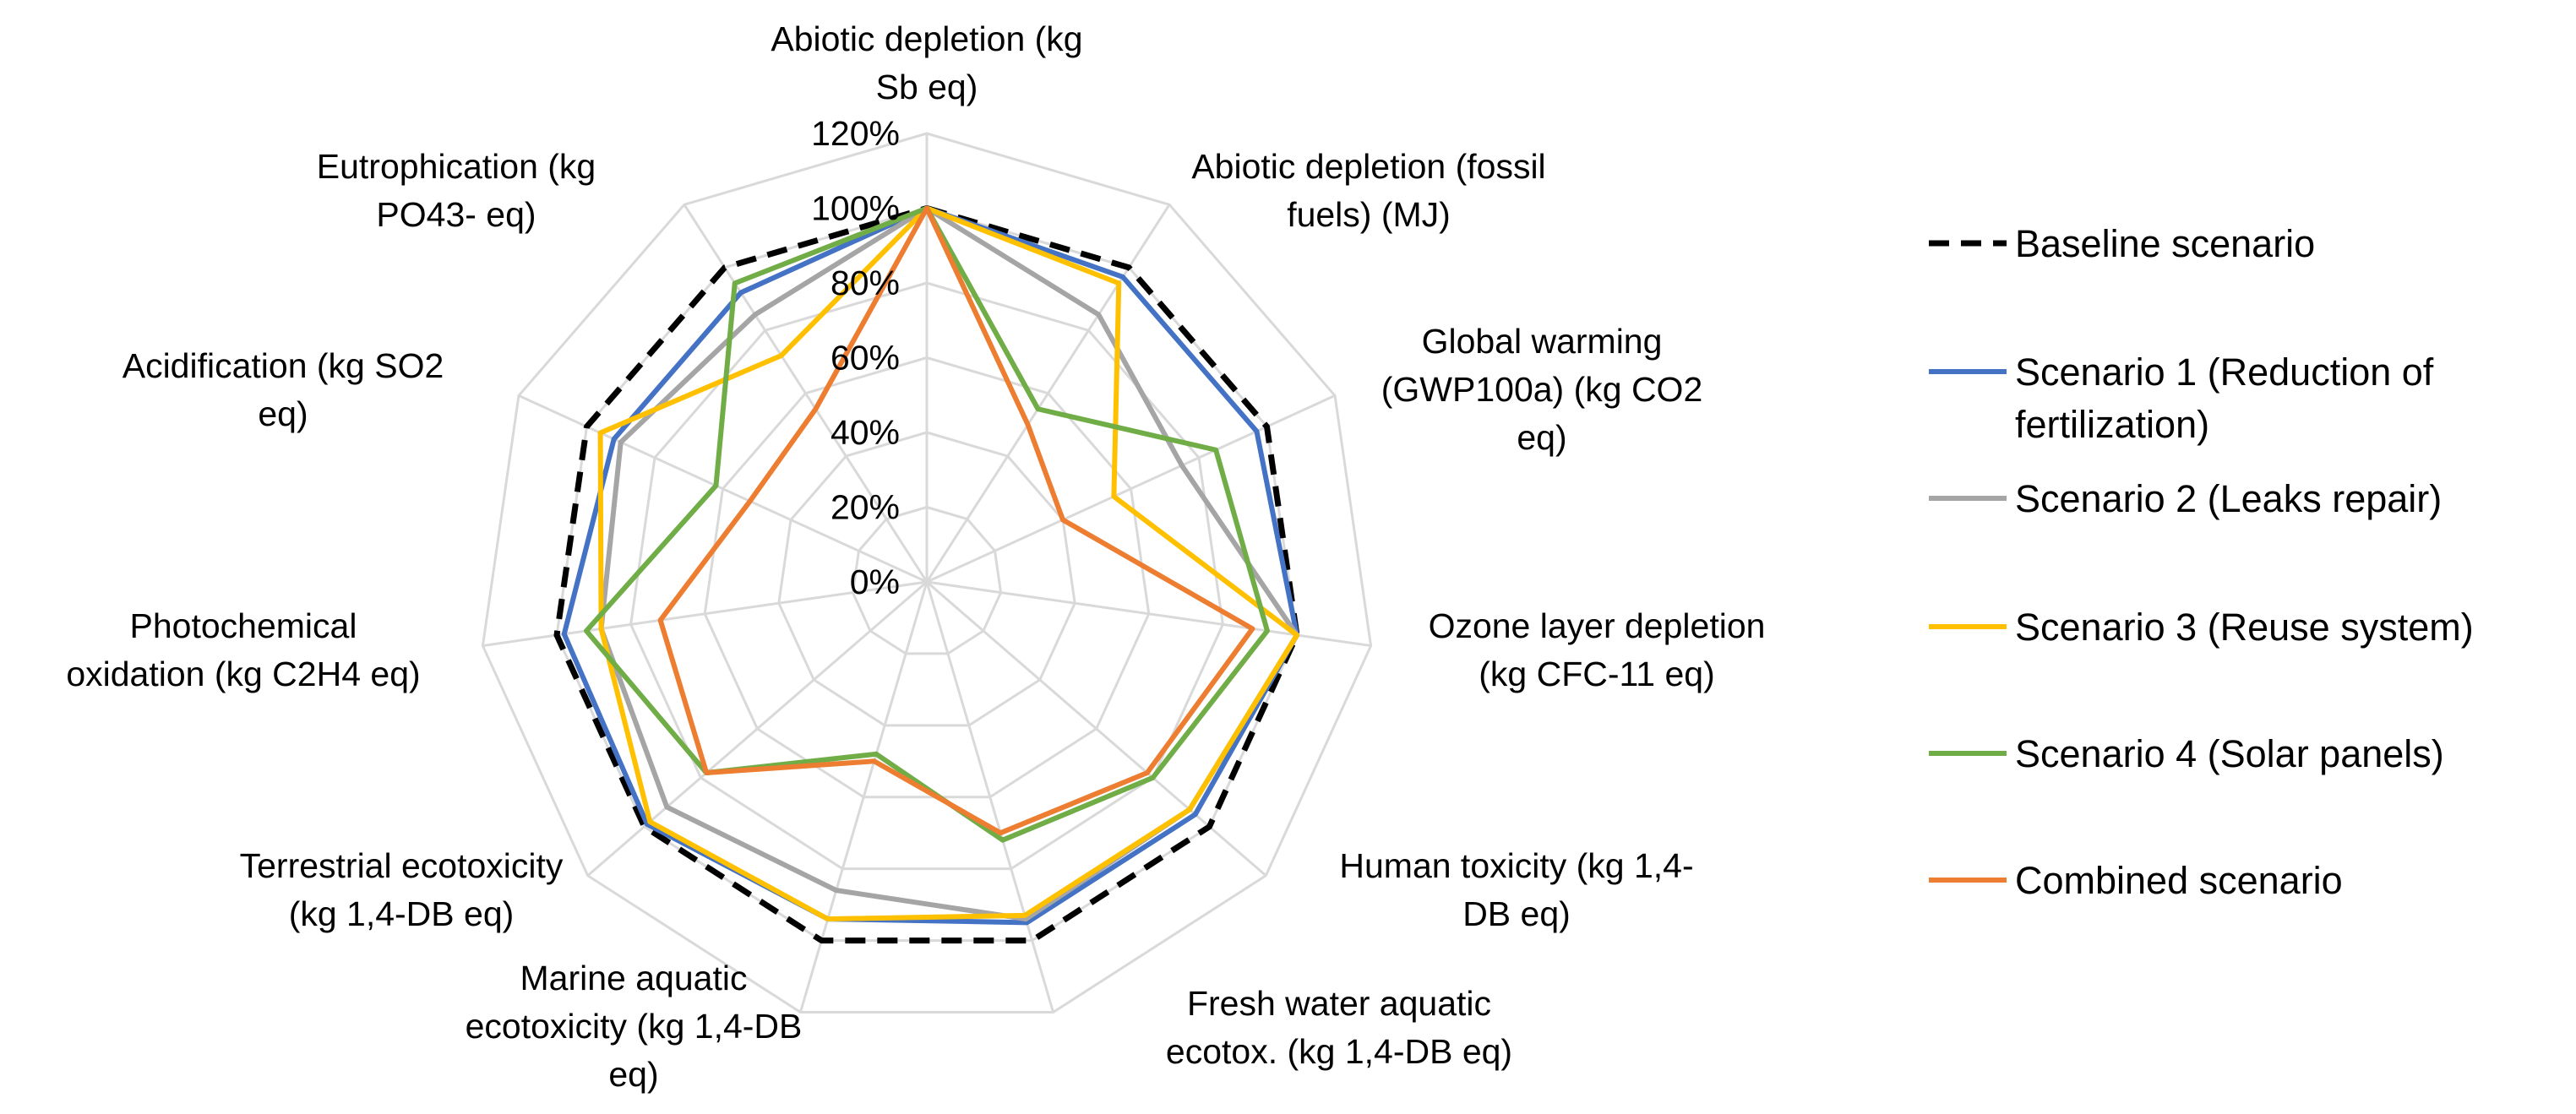 This screenshot has width=2576, height=1114. What do you see at coordinates (2224, 398) in the screenshot?
I see `legend-label-1: Scenario 1 (Reduction of fertilization)` at bounding box center [2224, 398].